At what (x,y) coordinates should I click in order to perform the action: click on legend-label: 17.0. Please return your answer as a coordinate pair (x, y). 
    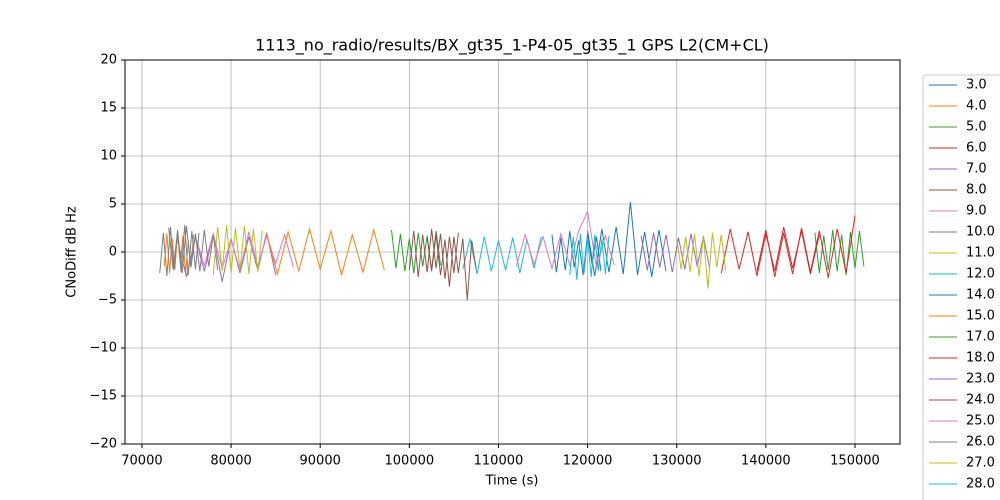
    Looking at the image, I should click on (980, 337).